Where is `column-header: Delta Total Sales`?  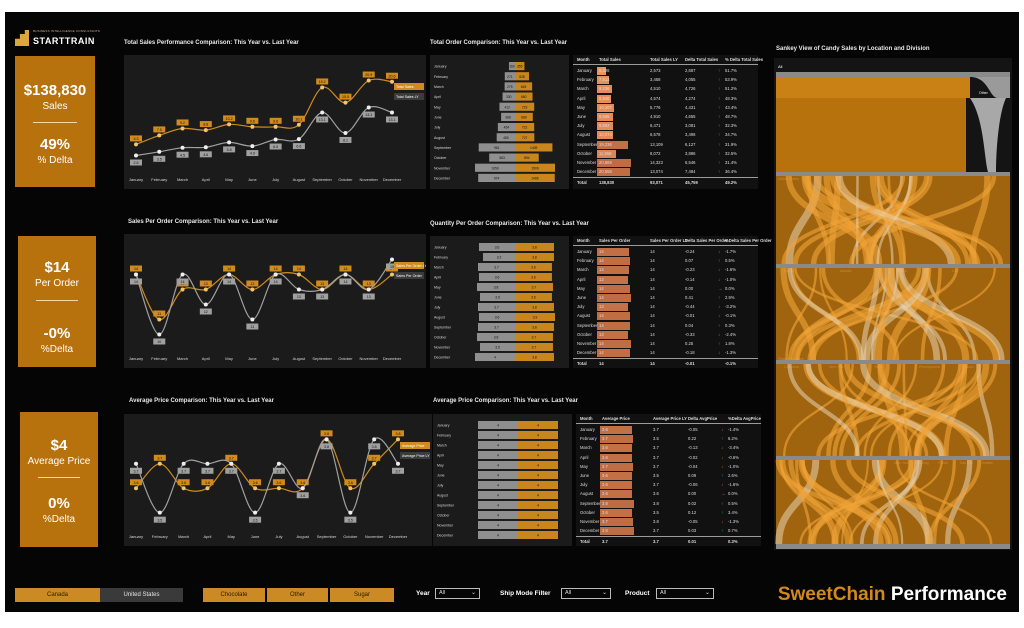
column-header: Delta Total Sales is located at coordinates (702, 59).